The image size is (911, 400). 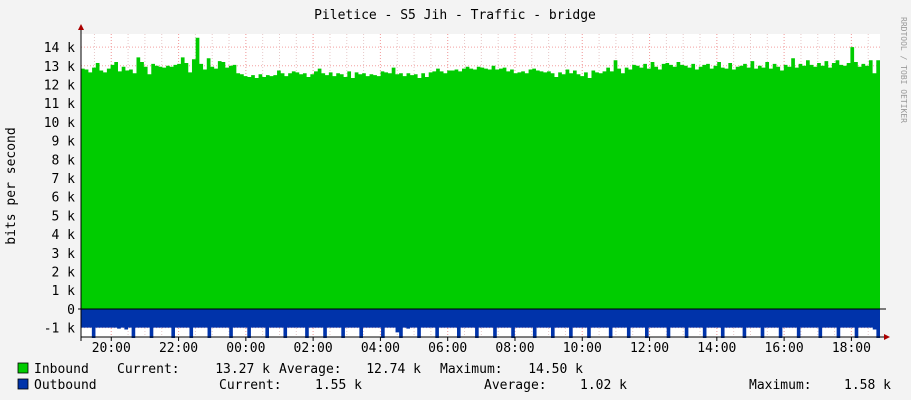 What do you see at coordinates (59, 104) in the screenshot?
I see `y-tick-label: 11 k` at bounding box center [59, 104].